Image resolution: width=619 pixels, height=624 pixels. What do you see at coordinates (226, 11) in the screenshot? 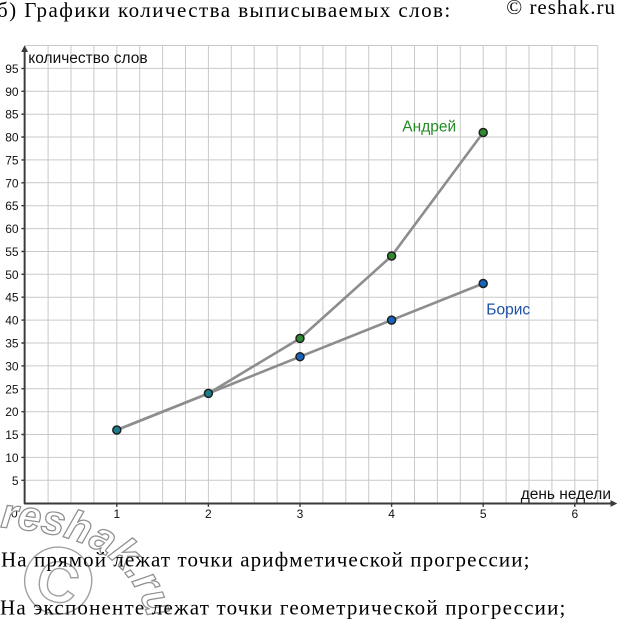
I see `svg-text:б) Графики количества выписыва: б) Графики количества выписываемых слов:` at bounding box center [226, 11].